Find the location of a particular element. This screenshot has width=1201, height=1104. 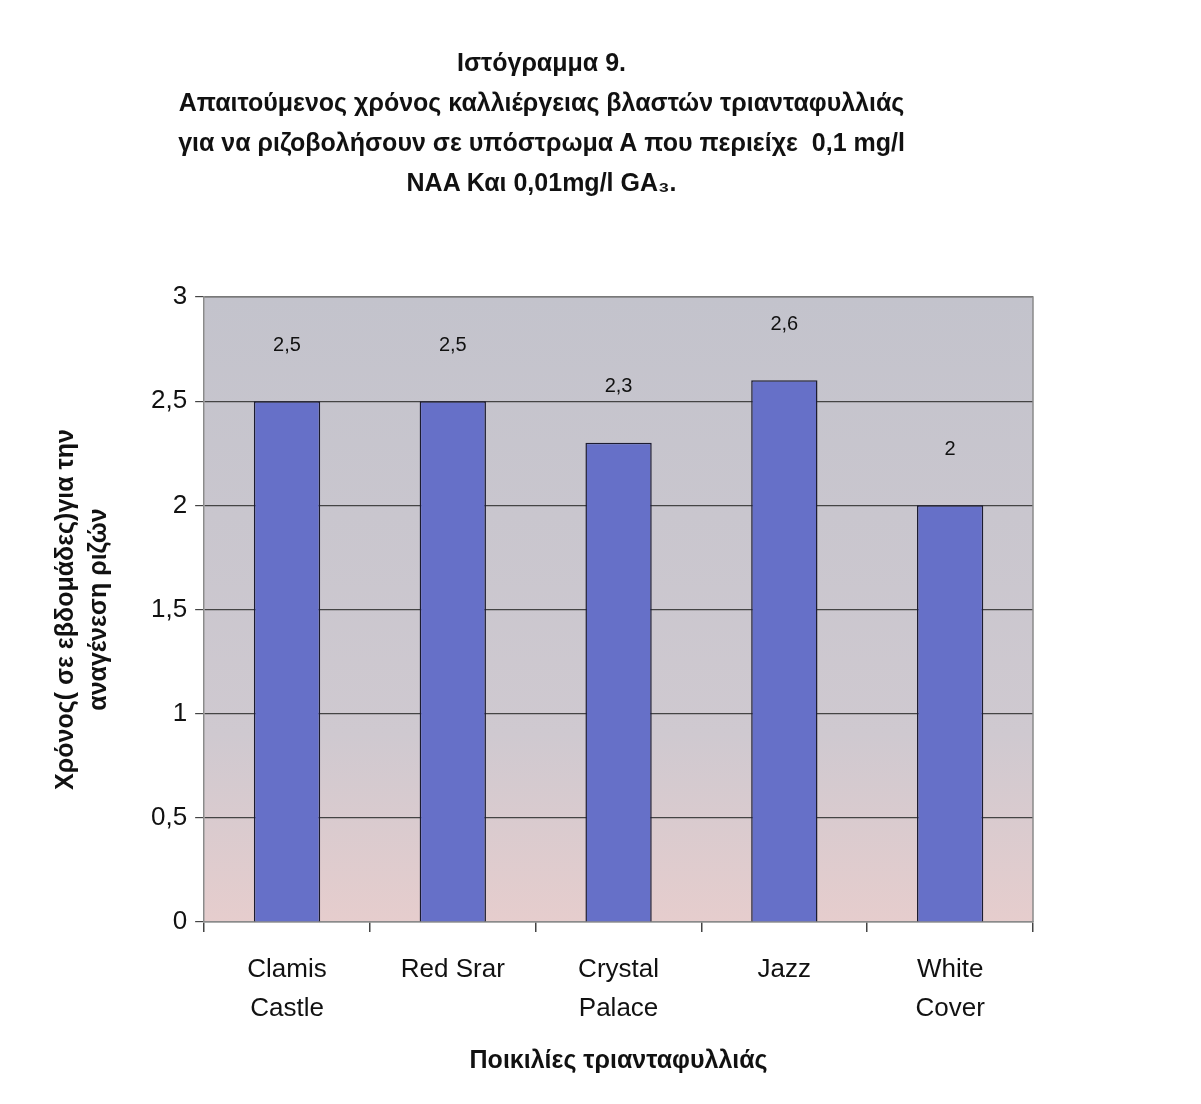

y-axis-title: Χρόνος( σε εβδομάδες)για την αναγένεση ριζών is located at coordinates (80, 609).